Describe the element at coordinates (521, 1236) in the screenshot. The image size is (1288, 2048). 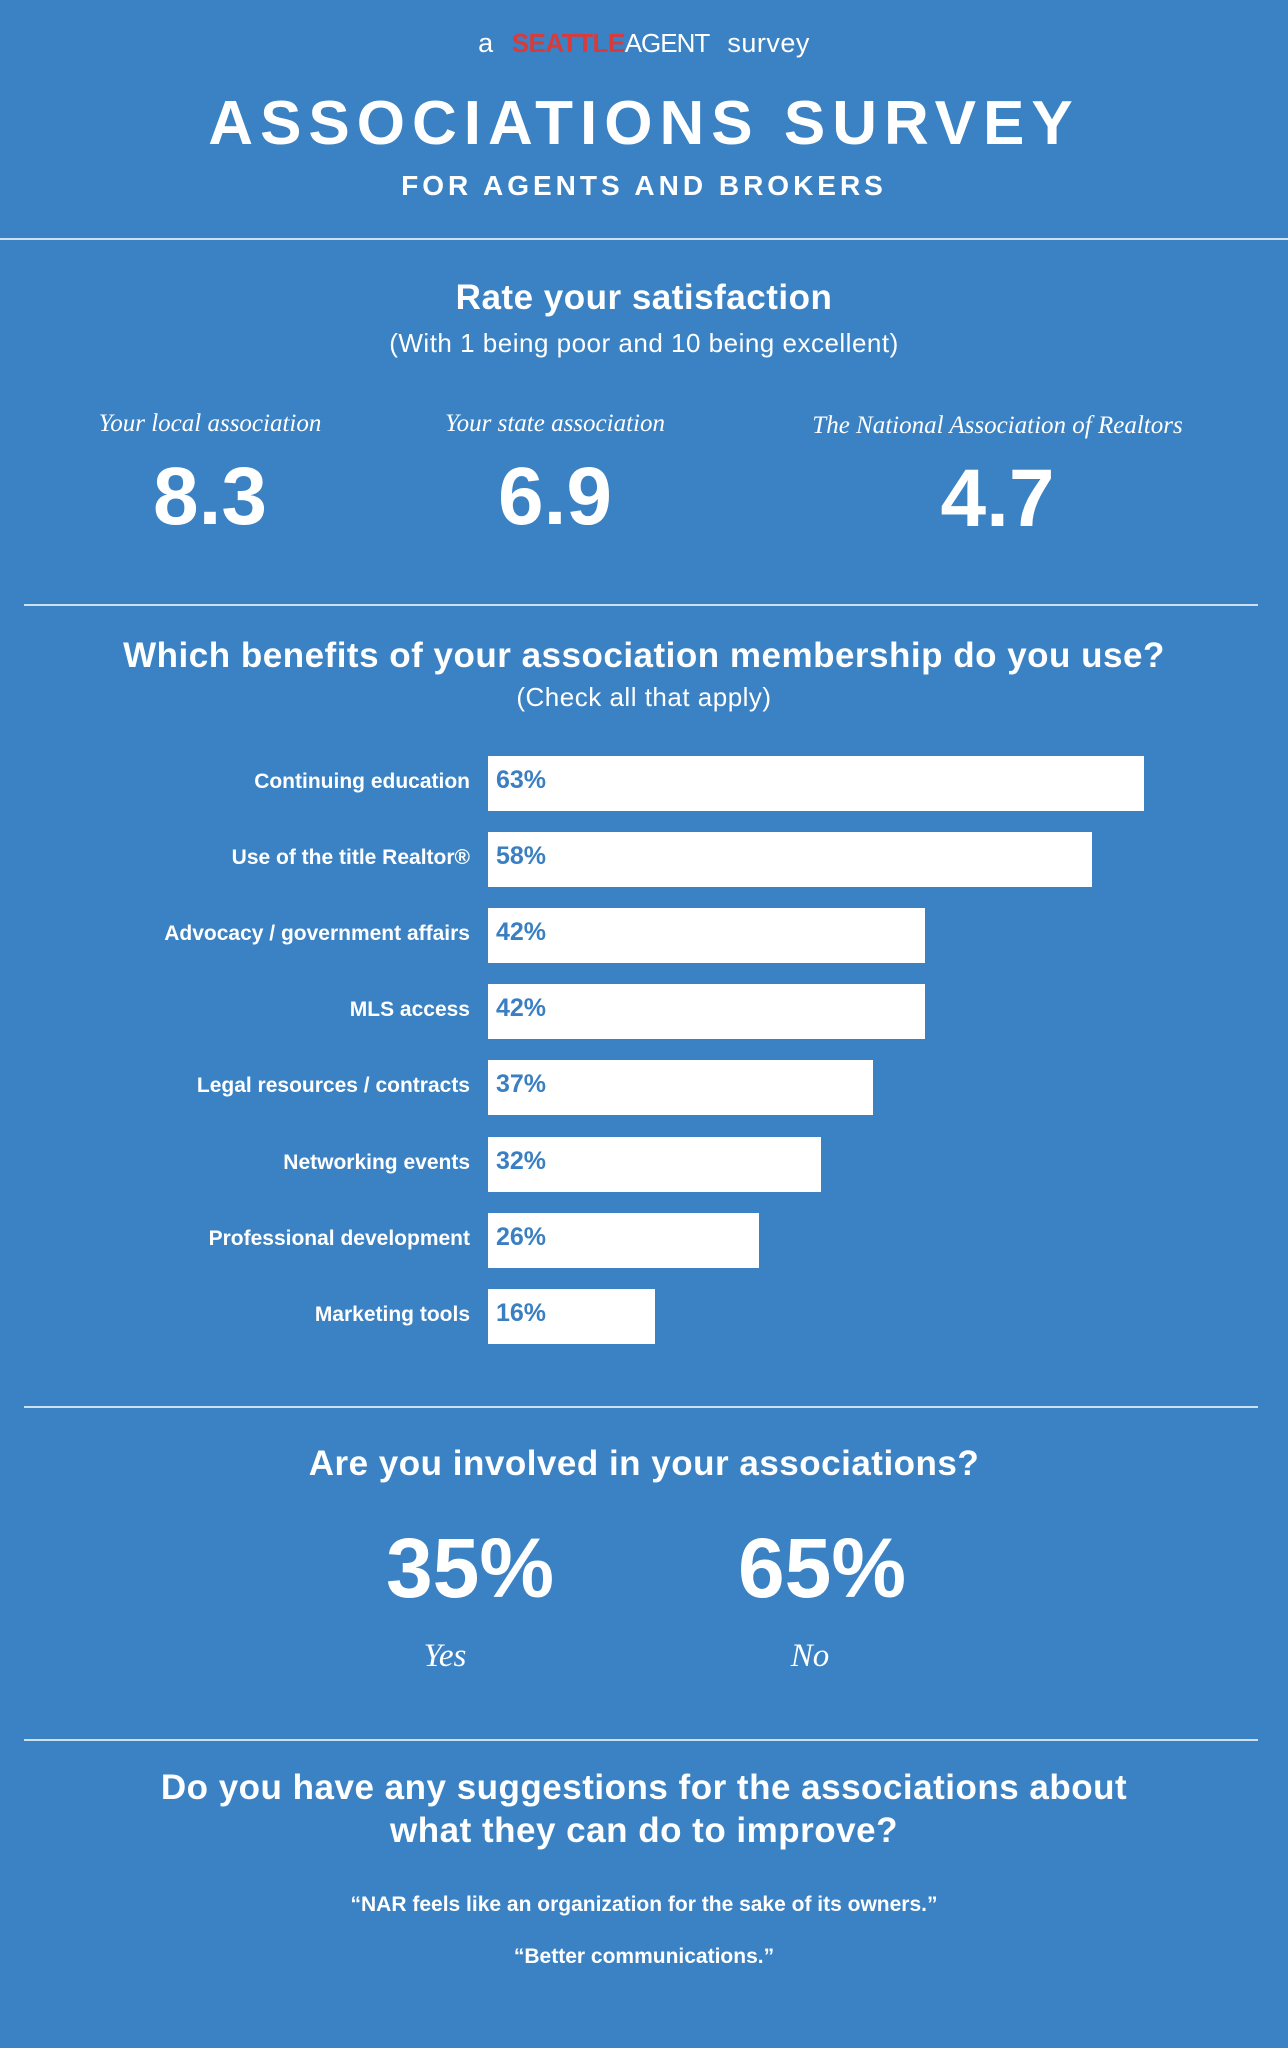
I see `bar-value-label: 26%` at that location.